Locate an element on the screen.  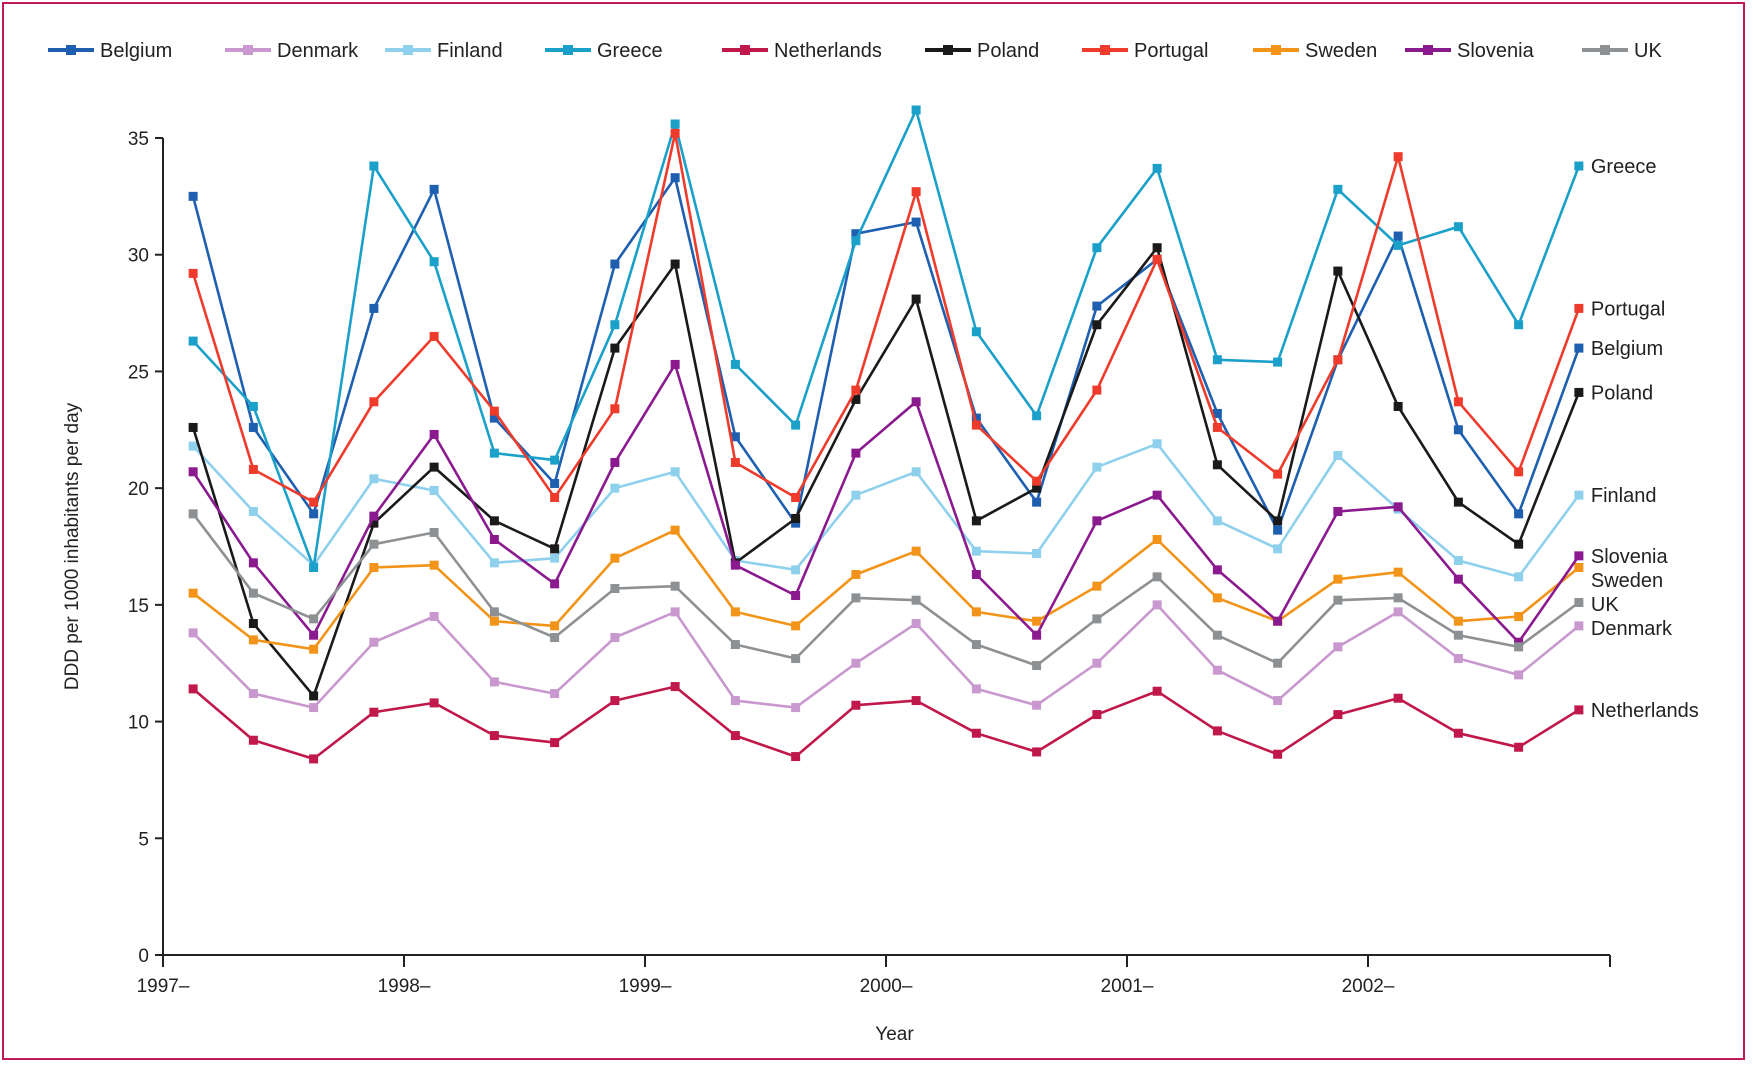
end-label-denmark: Denmark is located at coordinates (1632, 629).